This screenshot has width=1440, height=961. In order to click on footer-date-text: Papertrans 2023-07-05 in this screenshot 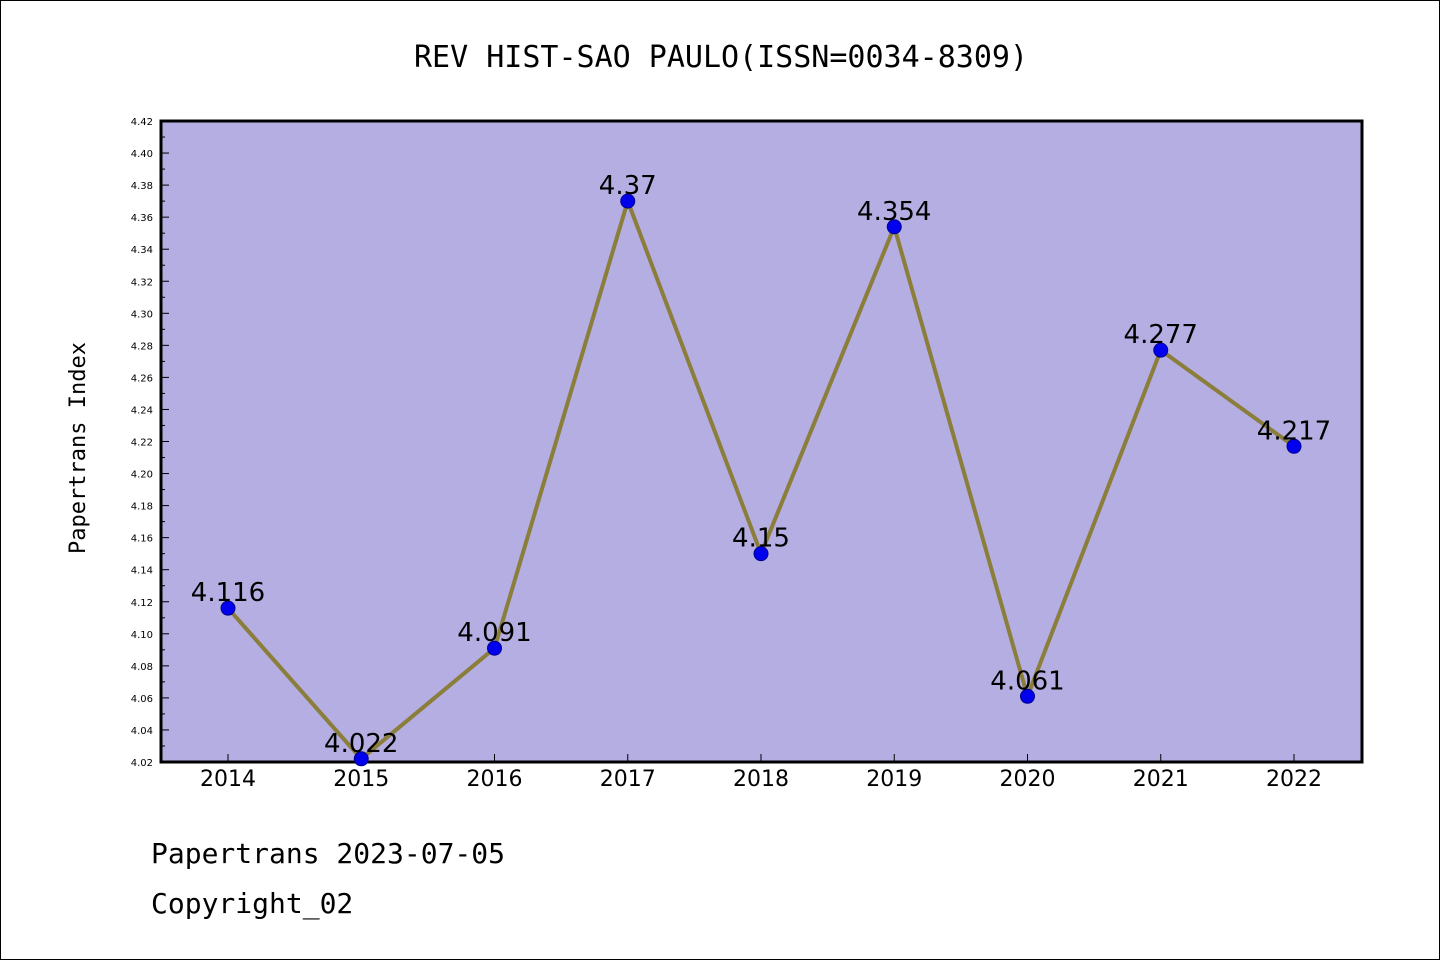, I will do `click(328, 853)`.